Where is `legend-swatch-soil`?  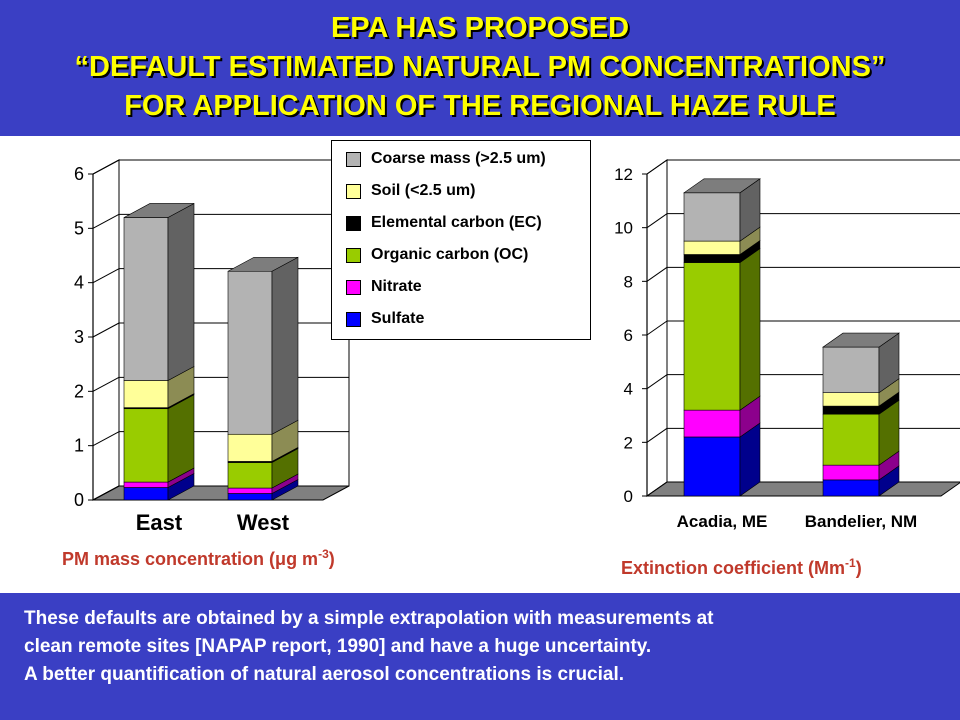
legend-swatch-soil is located at coordinates (353, 191).